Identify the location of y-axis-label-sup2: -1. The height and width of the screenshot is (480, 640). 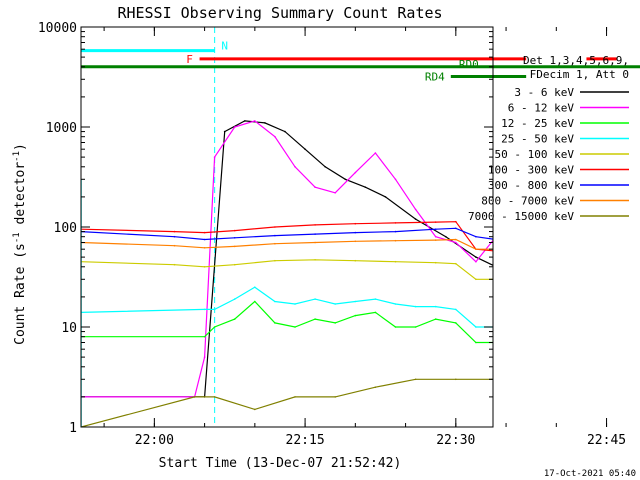
(17, 156).